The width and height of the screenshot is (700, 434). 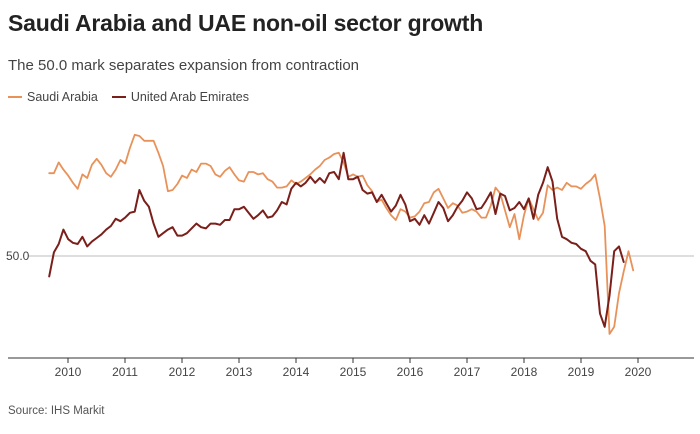 I want to click on legend-label-saudi-arabia: Saudi Arabia, so click(x=62, y=97).